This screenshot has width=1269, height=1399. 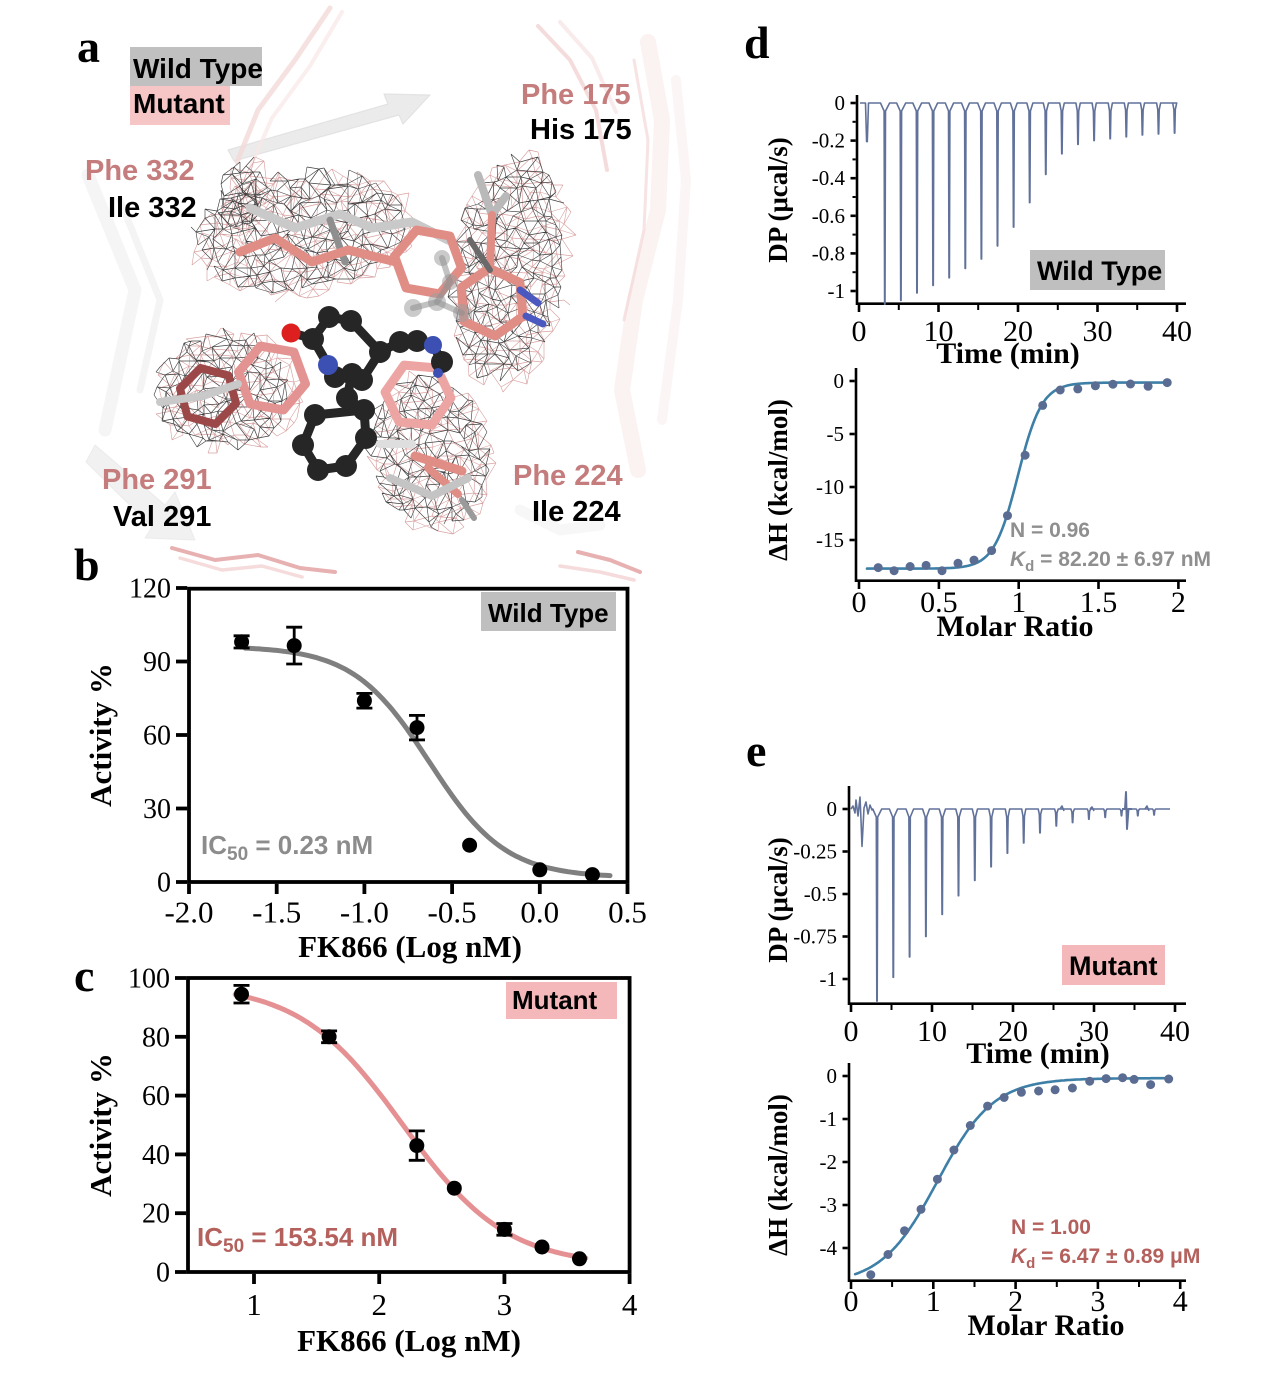 What do you see at coordinates (87, 564) in the screenshot?
I see `svg-text: b` at bounding box center [87, 564].